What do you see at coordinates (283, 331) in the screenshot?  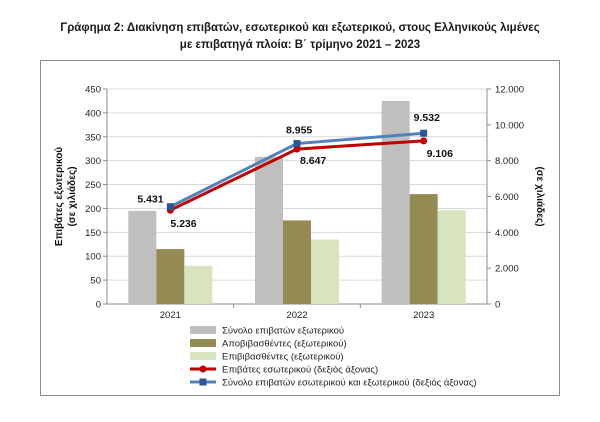 I see `legend-label: Σύνολο επιβατών εξωτερικού` at bounding box center [283, 331].